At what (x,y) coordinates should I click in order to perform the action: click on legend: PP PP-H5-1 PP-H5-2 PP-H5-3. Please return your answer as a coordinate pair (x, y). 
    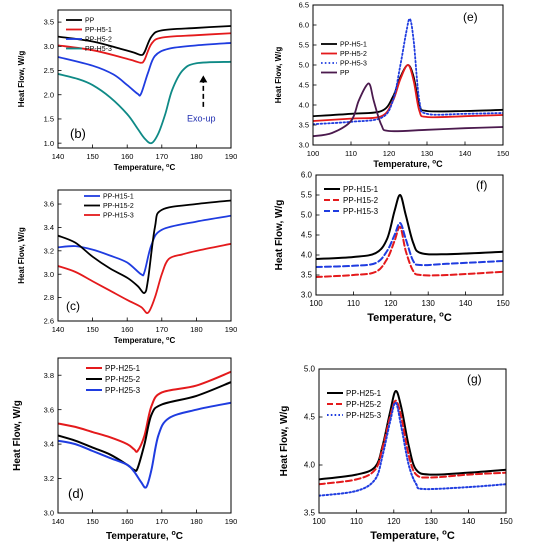
    Looking at the image, I should click on (89, 35).